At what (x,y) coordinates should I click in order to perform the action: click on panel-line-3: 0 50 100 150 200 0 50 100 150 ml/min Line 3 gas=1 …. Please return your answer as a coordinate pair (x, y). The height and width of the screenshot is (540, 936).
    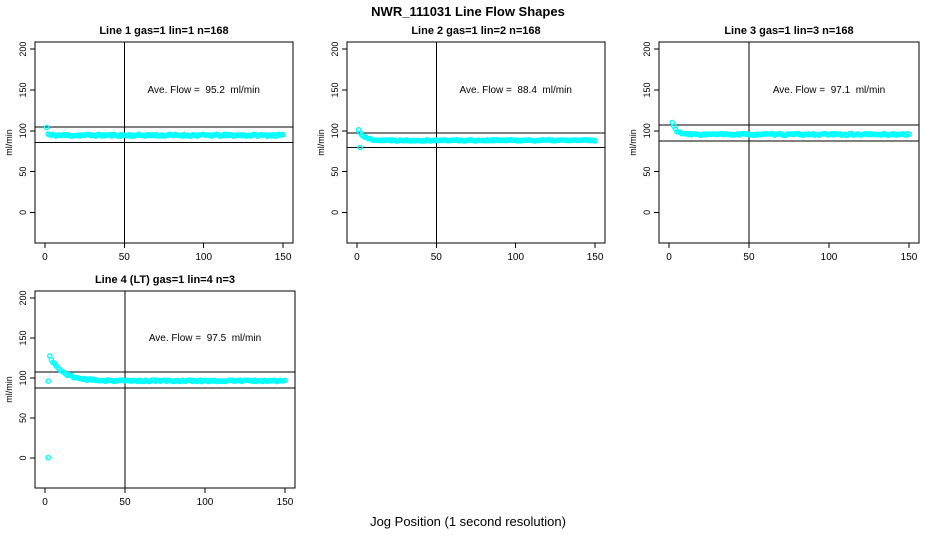
    Looking at the image, I should click on (774, 144).